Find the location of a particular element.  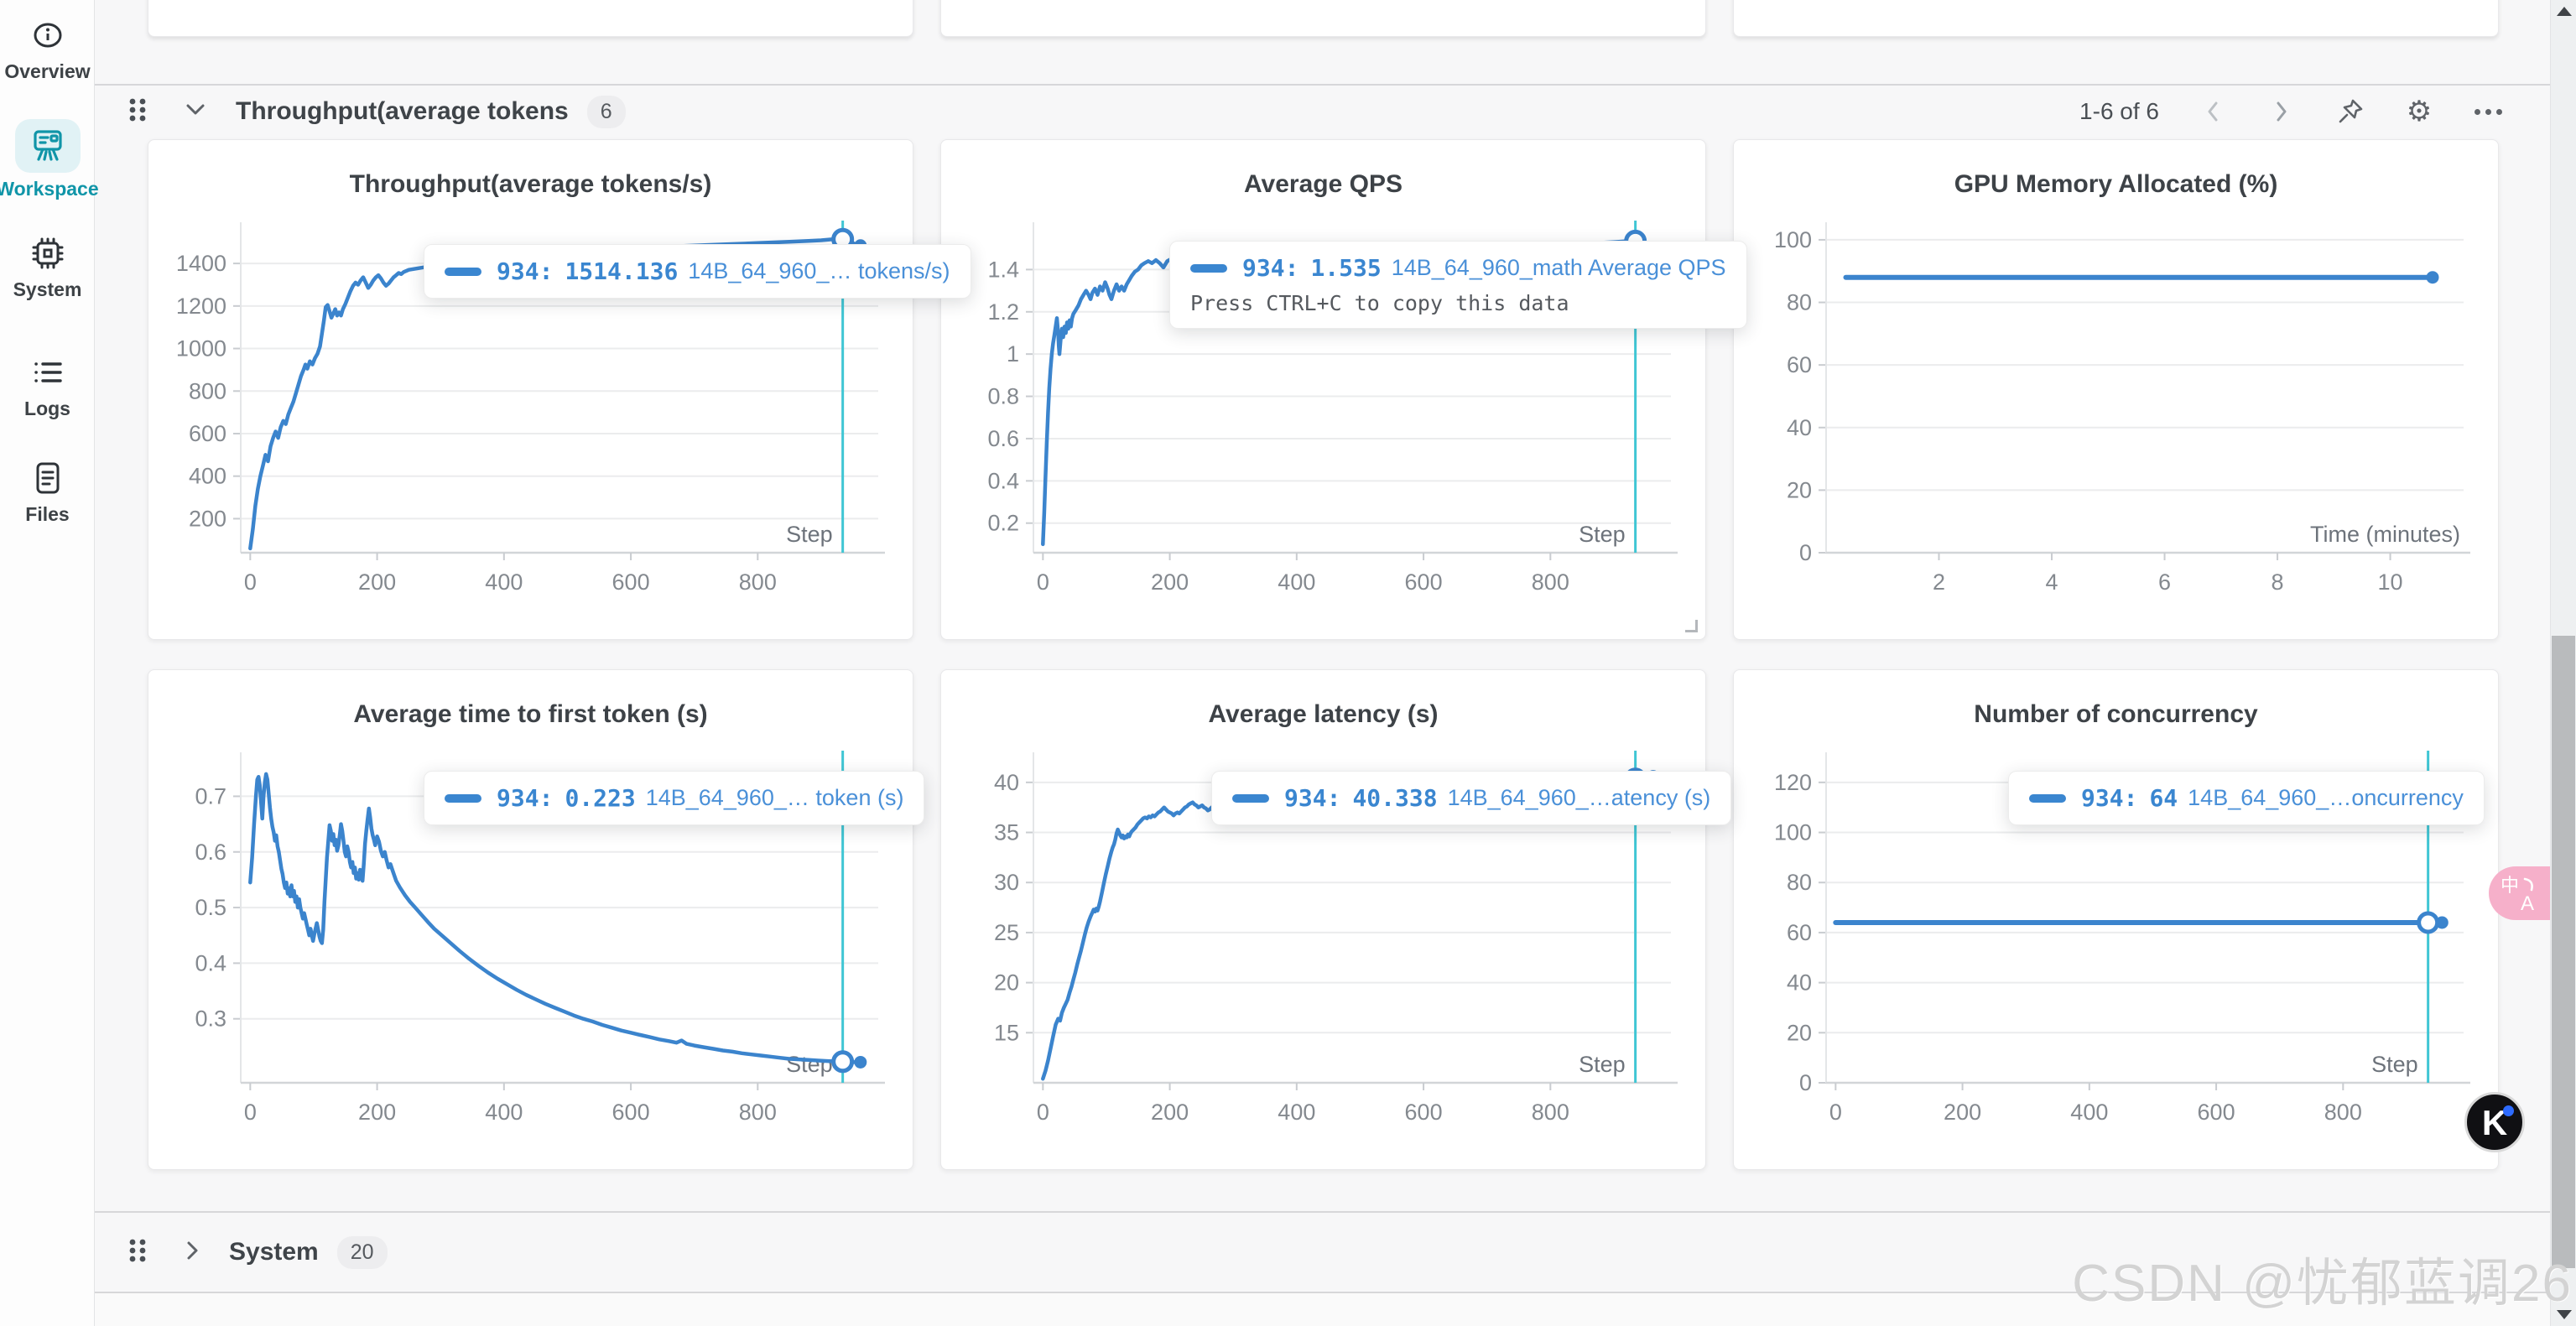

resize-handle is located at coordinates (1691, 626).